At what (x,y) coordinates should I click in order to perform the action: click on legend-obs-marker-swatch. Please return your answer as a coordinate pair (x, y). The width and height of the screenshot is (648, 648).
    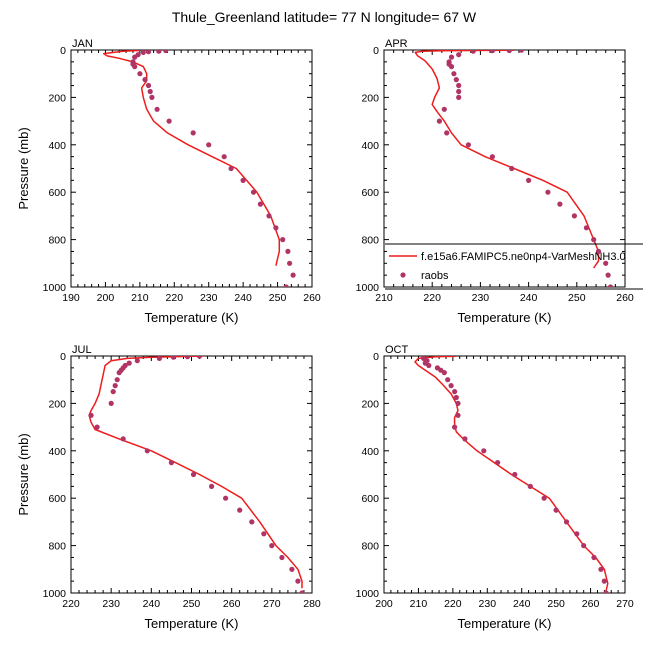
    Looking at the image, I should click on (403, 275).